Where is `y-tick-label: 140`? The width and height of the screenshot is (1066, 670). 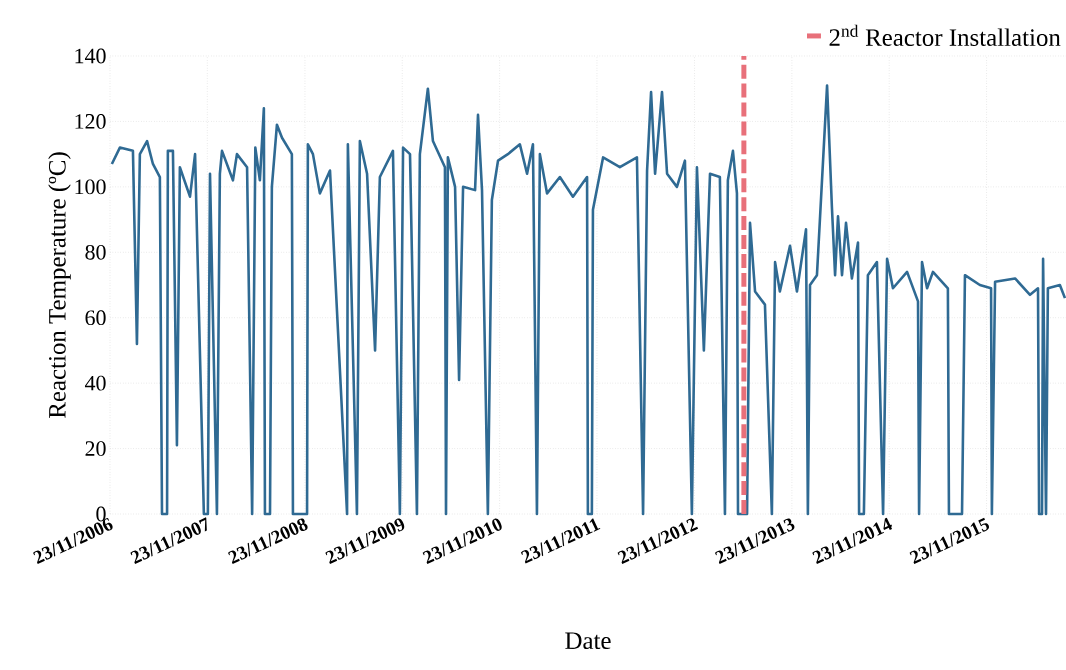
y-tick-label: 140 is located at coordinates (90, 56).